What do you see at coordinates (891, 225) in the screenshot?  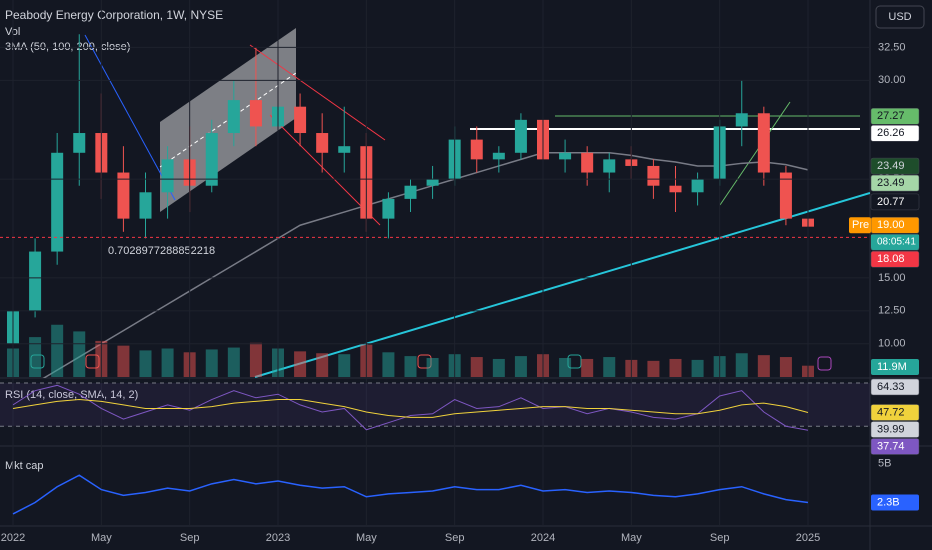 I see `price-badge-label: 19.00` at bounding box center [891, 225].